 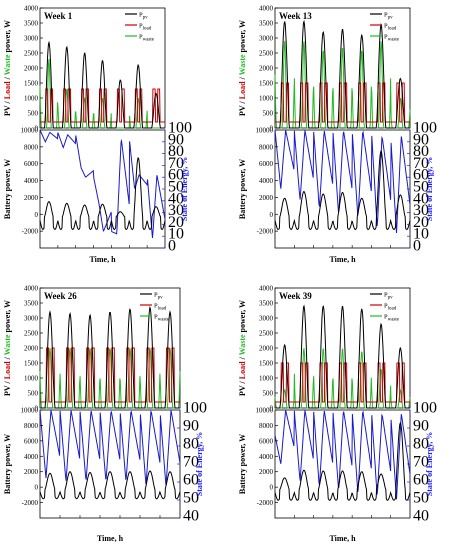 What do you see at coordinates (342, 455) in the screenshot?
I see `state-of-energy-line` at bounding box center [342, 455].